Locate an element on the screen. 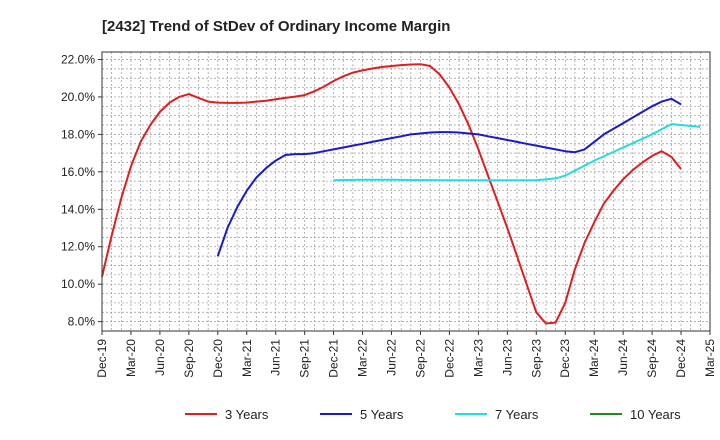  legend-label-7-years: 7 Years is located at coordinates (517, 414).